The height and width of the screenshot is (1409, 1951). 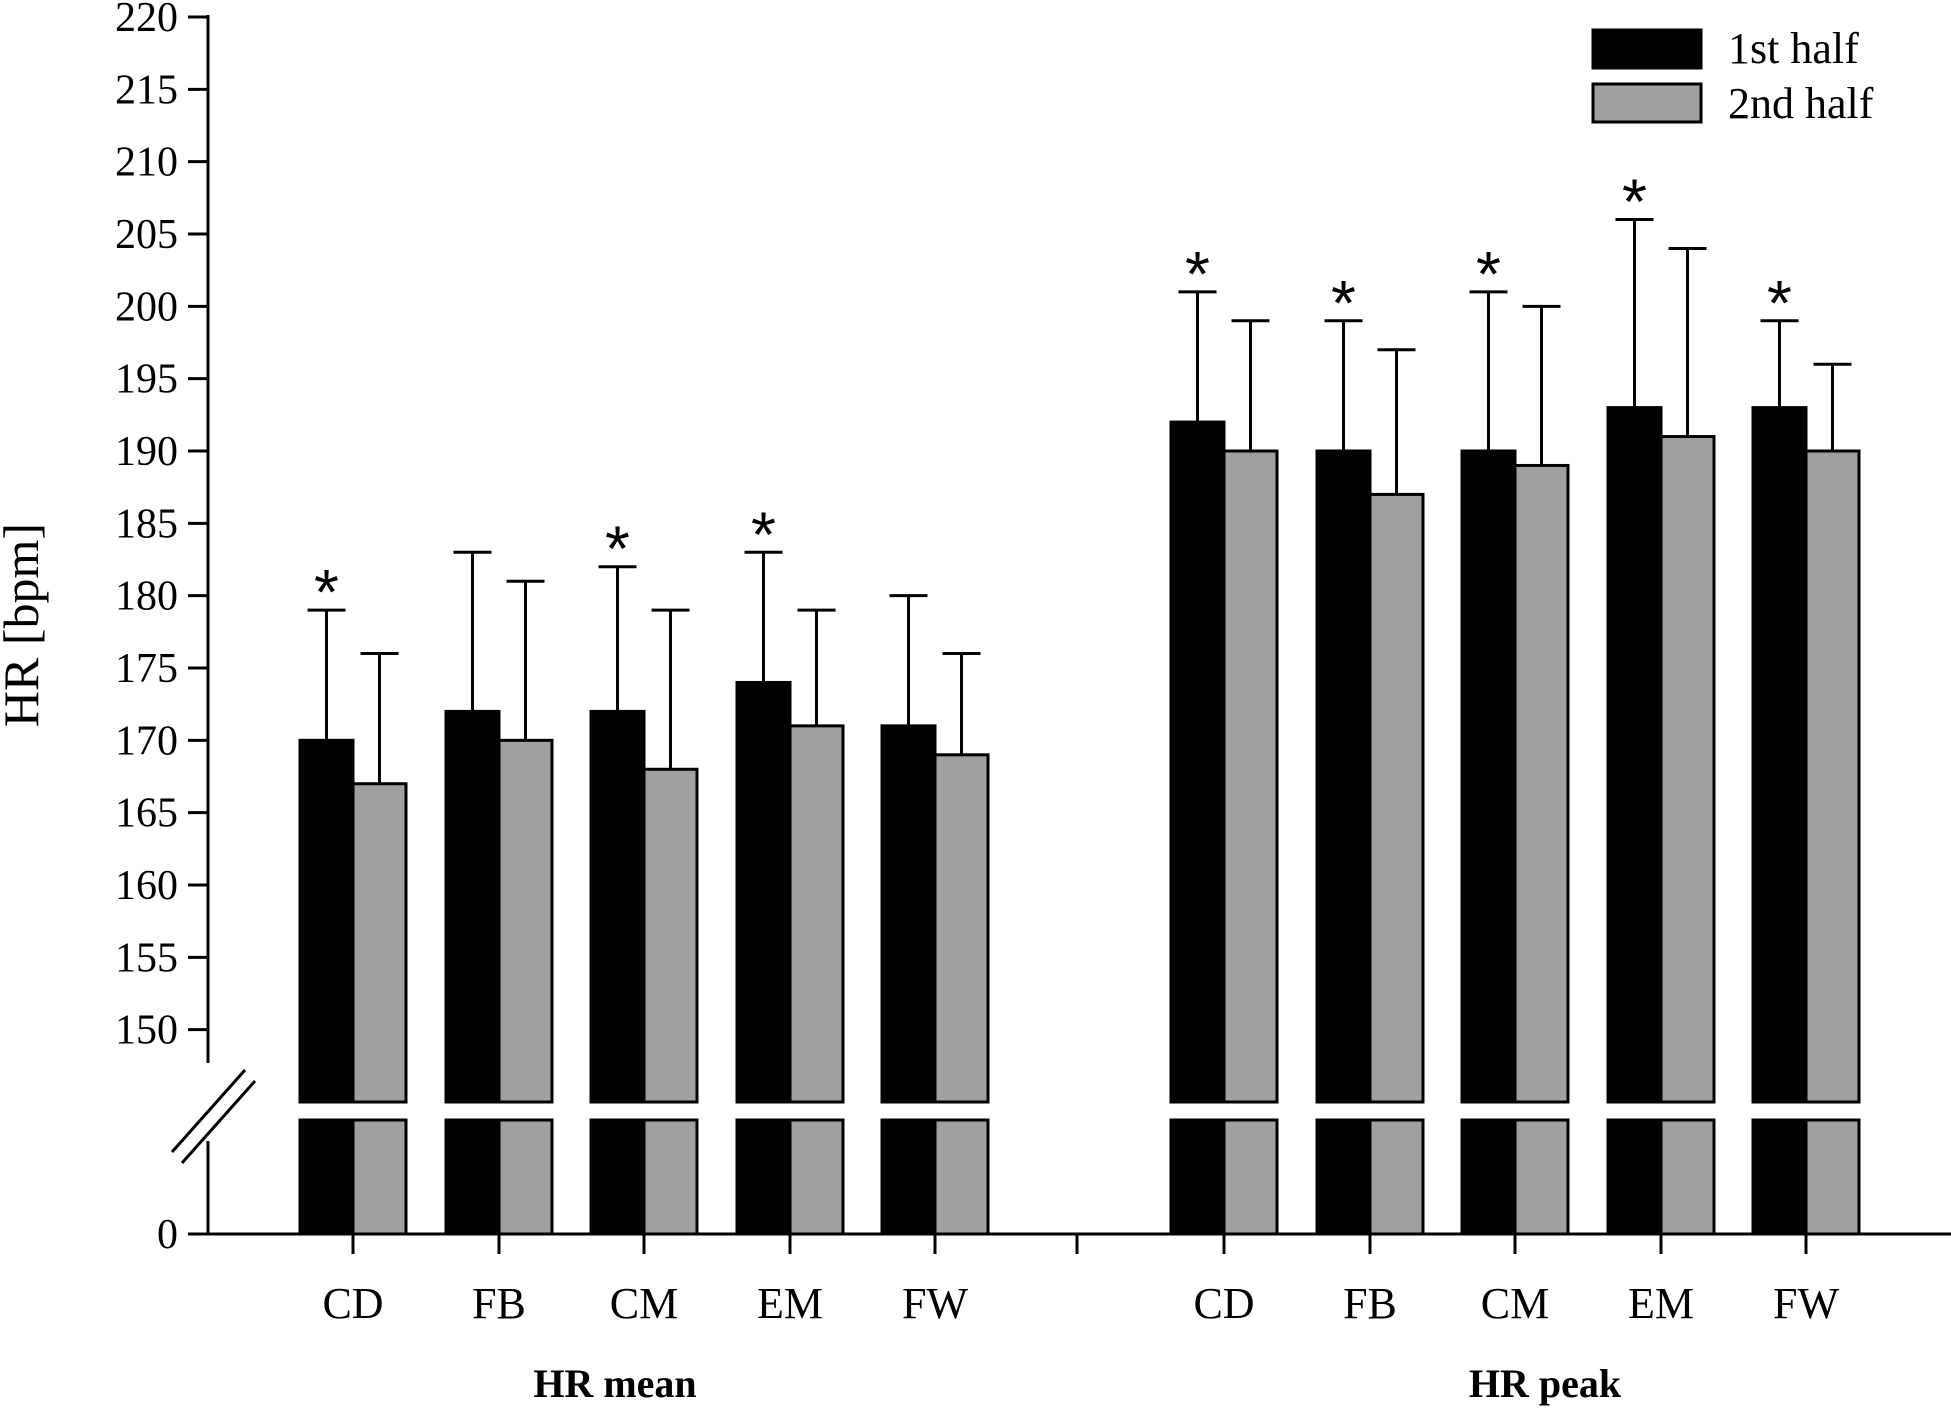 What do you see at coordinates (146, 235) in the screenshot?
I see `y-tick-label: 205` at bounding box center [146, 235].